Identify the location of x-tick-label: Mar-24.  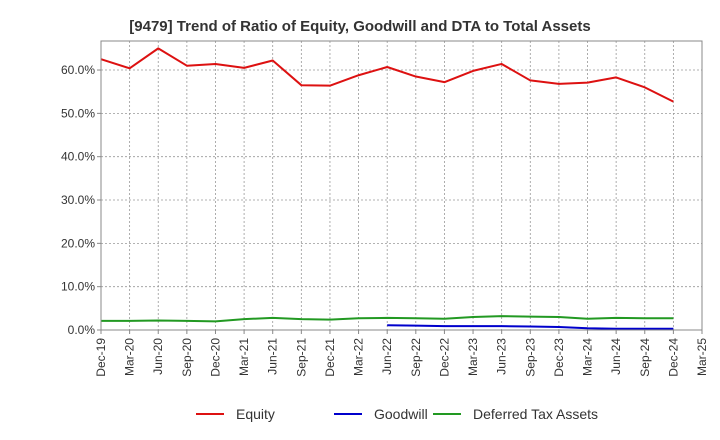
(588, 357).